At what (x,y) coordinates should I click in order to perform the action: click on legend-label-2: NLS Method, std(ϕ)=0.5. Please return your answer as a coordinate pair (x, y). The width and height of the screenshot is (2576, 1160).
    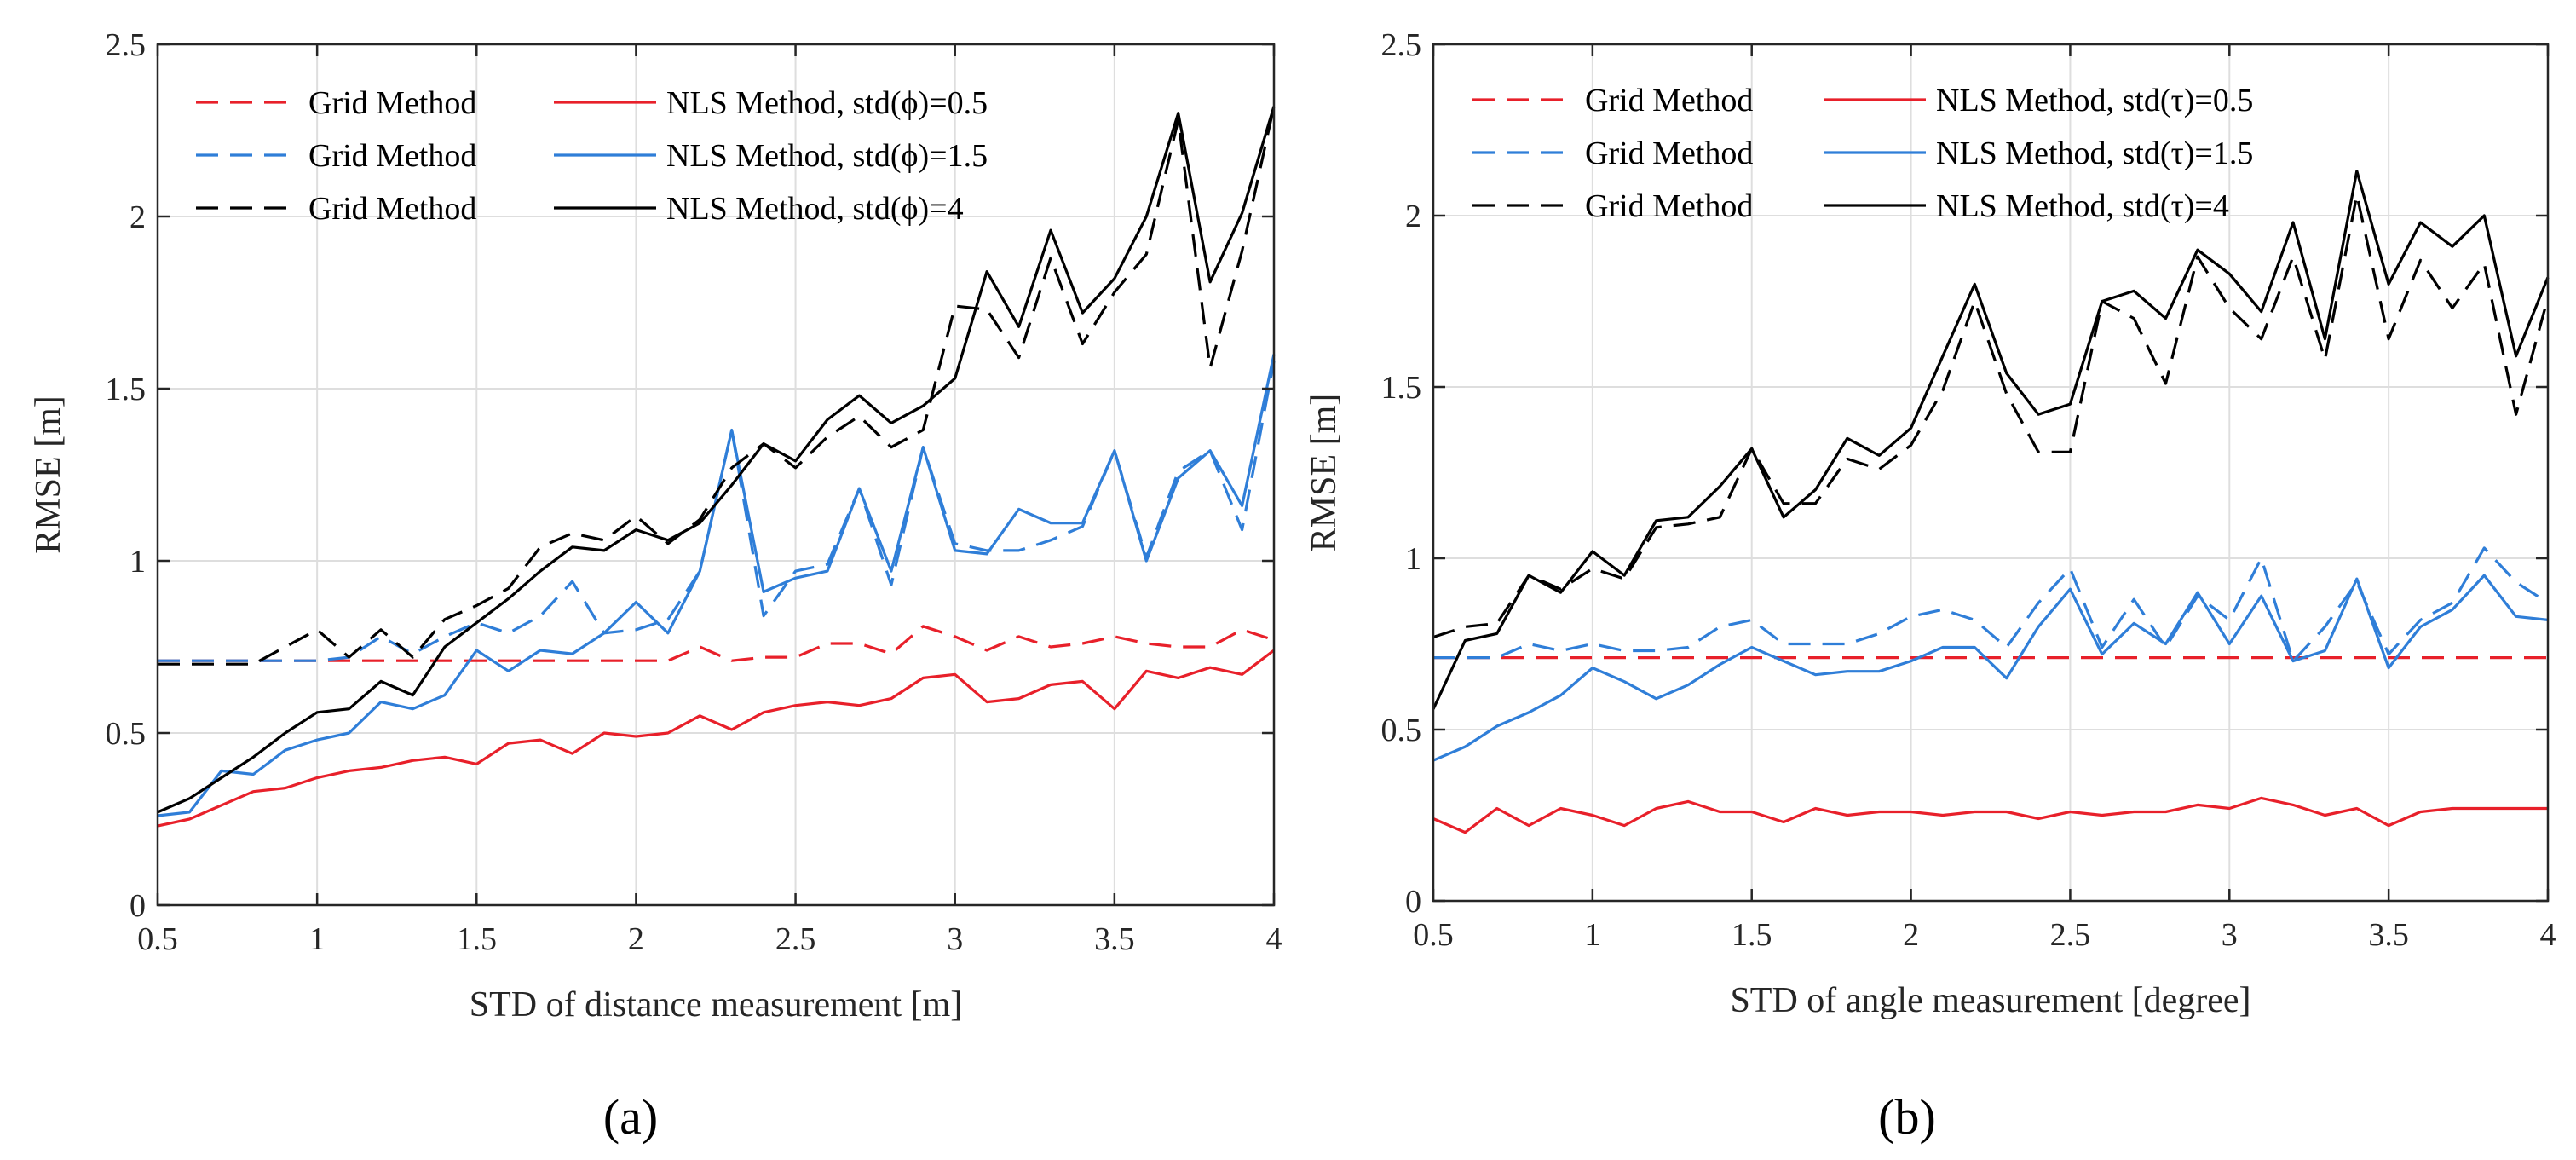
    Looking at the image, I should click on (827, 103).